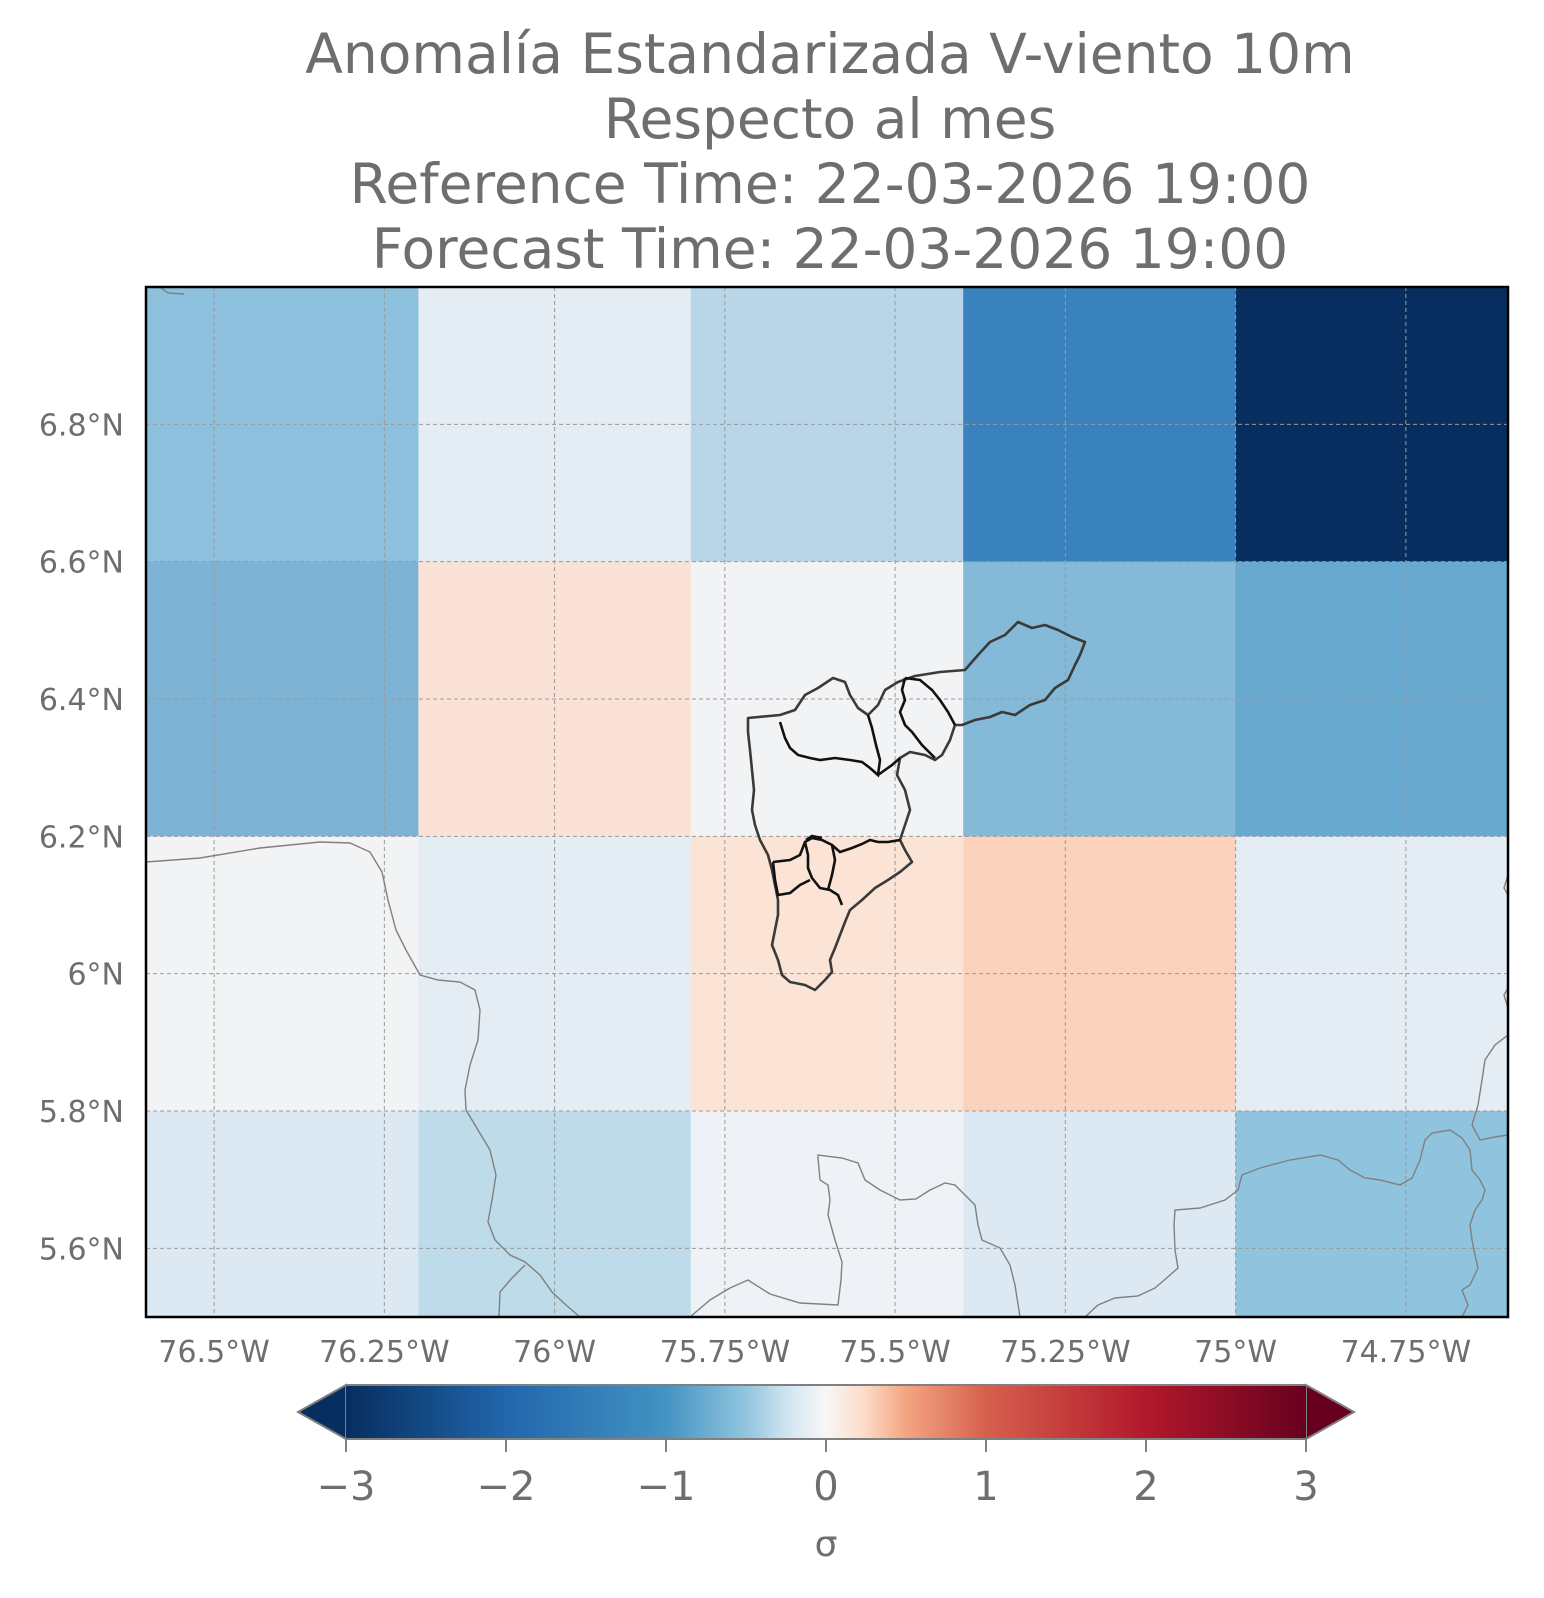  What do you see at coordinates (81, 563) in the screenshot?
I see `lat-tick-label: 6.6°N` at bounding box center [81, 563].